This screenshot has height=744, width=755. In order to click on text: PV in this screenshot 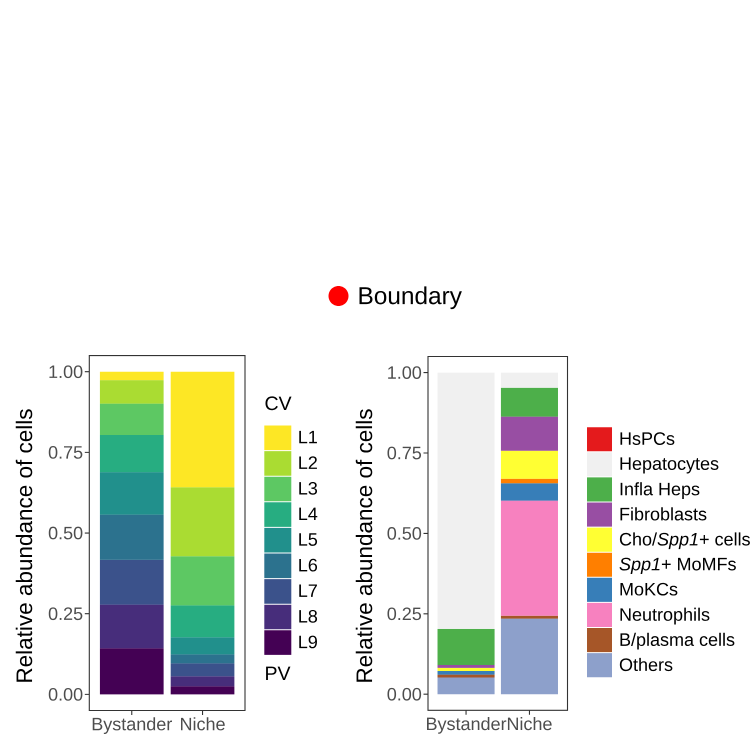, I will do `click(278, 673)`.